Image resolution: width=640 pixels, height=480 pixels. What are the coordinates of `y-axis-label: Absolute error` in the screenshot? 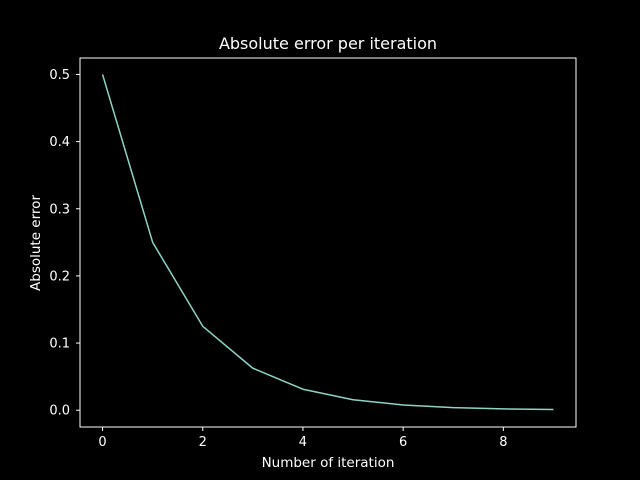 It's located at (36, 243).